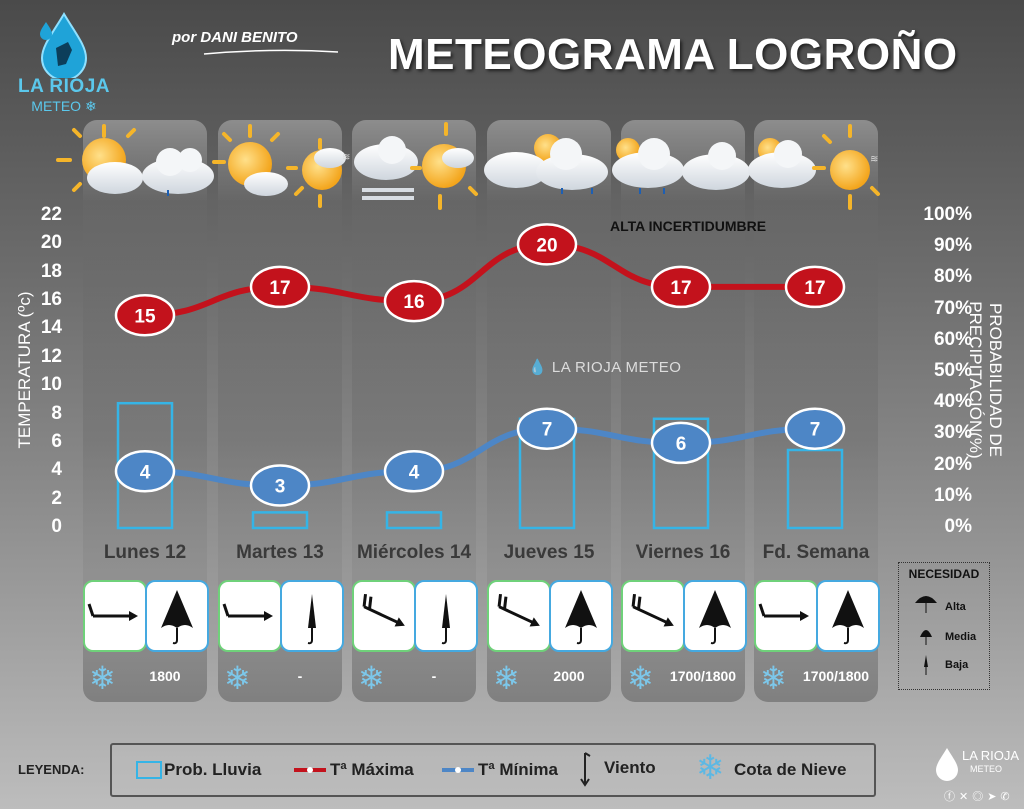  Describe the element at coordinates (569, 676) in the screenshot. I see `snow-level-value: 2000` at that location.